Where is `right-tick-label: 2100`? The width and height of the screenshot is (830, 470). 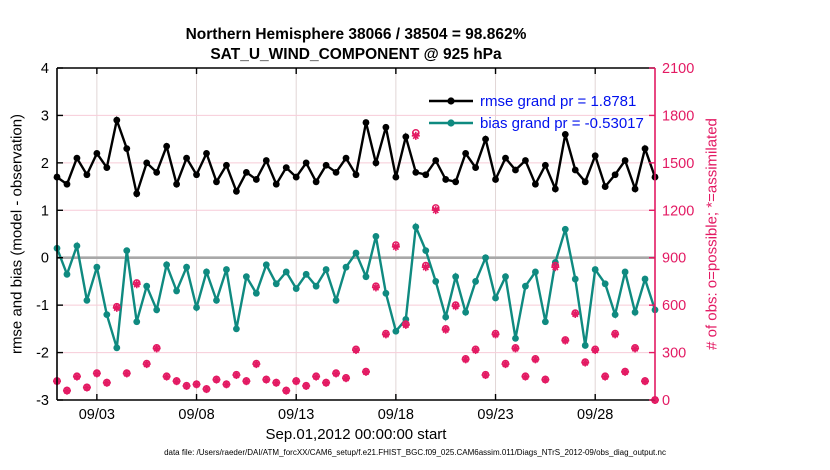 right-tick-label: 2100 is located at coordinates (678, 69).